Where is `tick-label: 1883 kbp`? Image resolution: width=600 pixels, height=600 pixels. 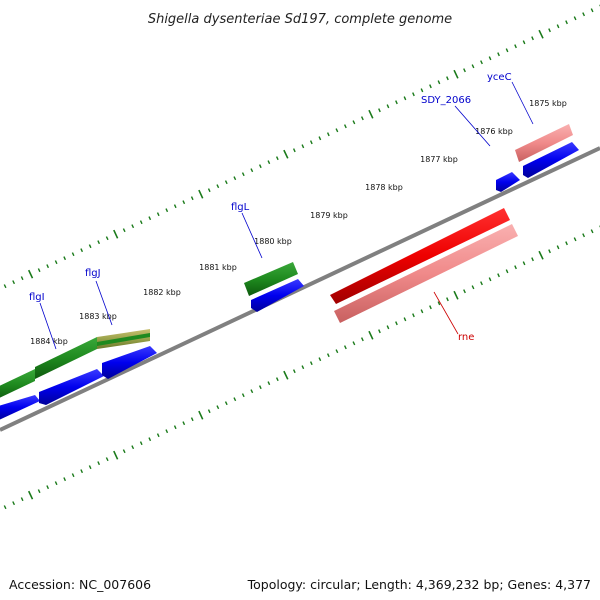
tick-label: 1883 kbp is located at coordinates (98, 316).